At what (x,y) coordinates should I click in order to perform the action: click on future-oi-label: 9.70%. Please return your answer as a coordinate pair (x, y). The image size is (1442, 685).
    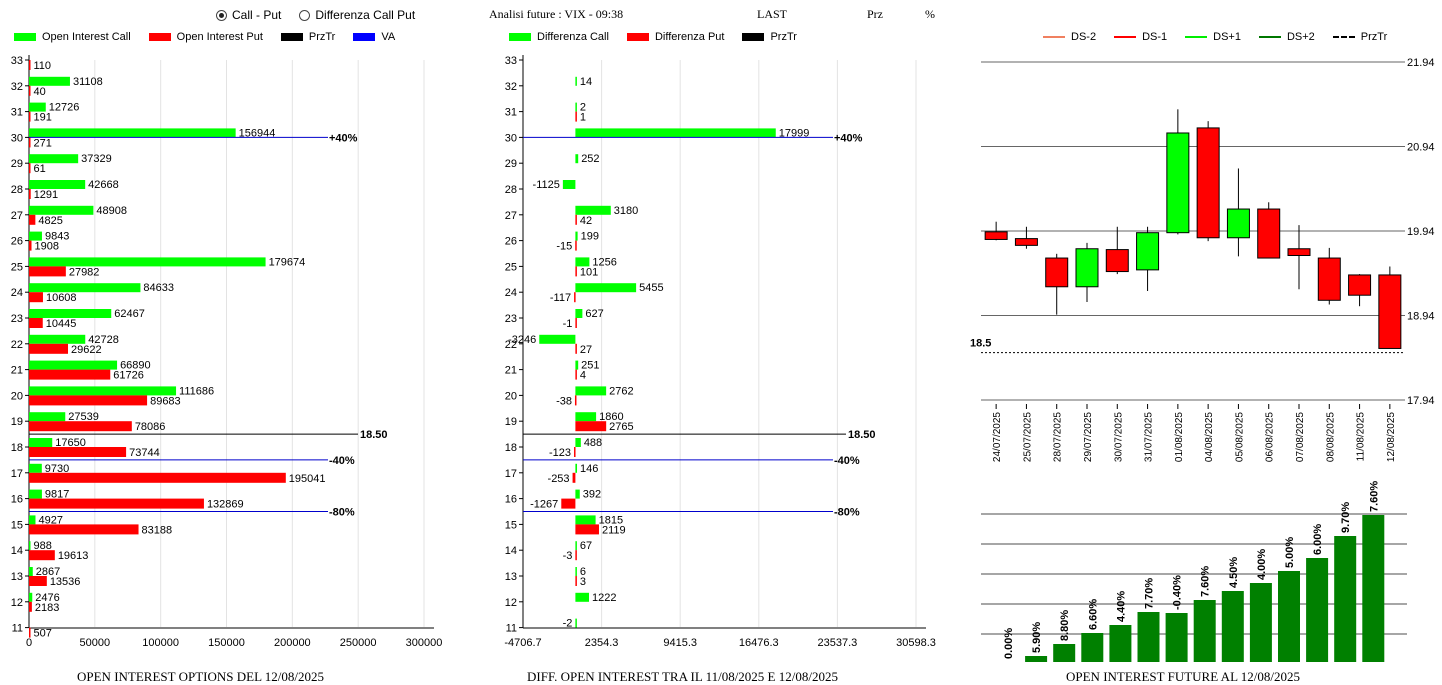
    Looking at the image, I should click on (1346, 517).